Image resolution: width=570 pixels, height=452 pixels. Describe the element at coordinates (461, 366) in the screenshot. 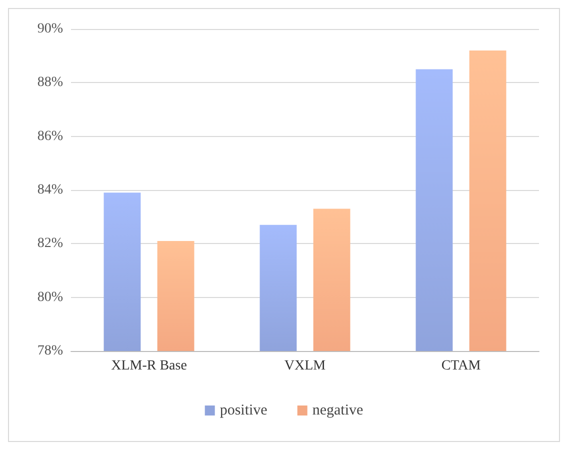

I see `x-tick-label: CTAM` at that location.